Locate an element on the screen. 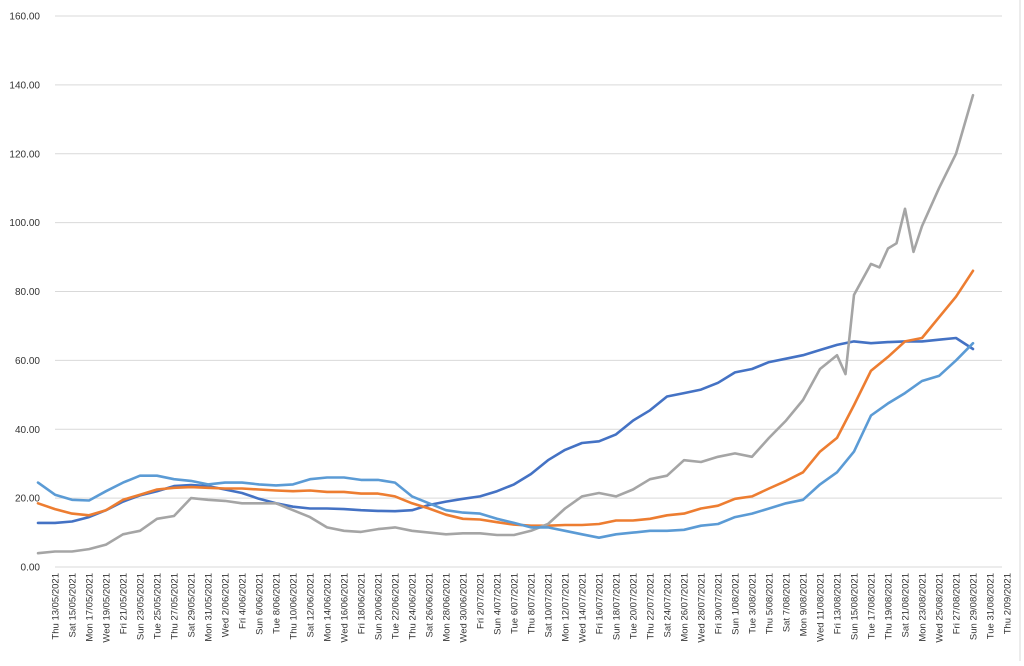 The width and height of the screenshot is (1024, 666). x-tick-label: Sat 12/06/2021 is located at coordinates (311, 605).